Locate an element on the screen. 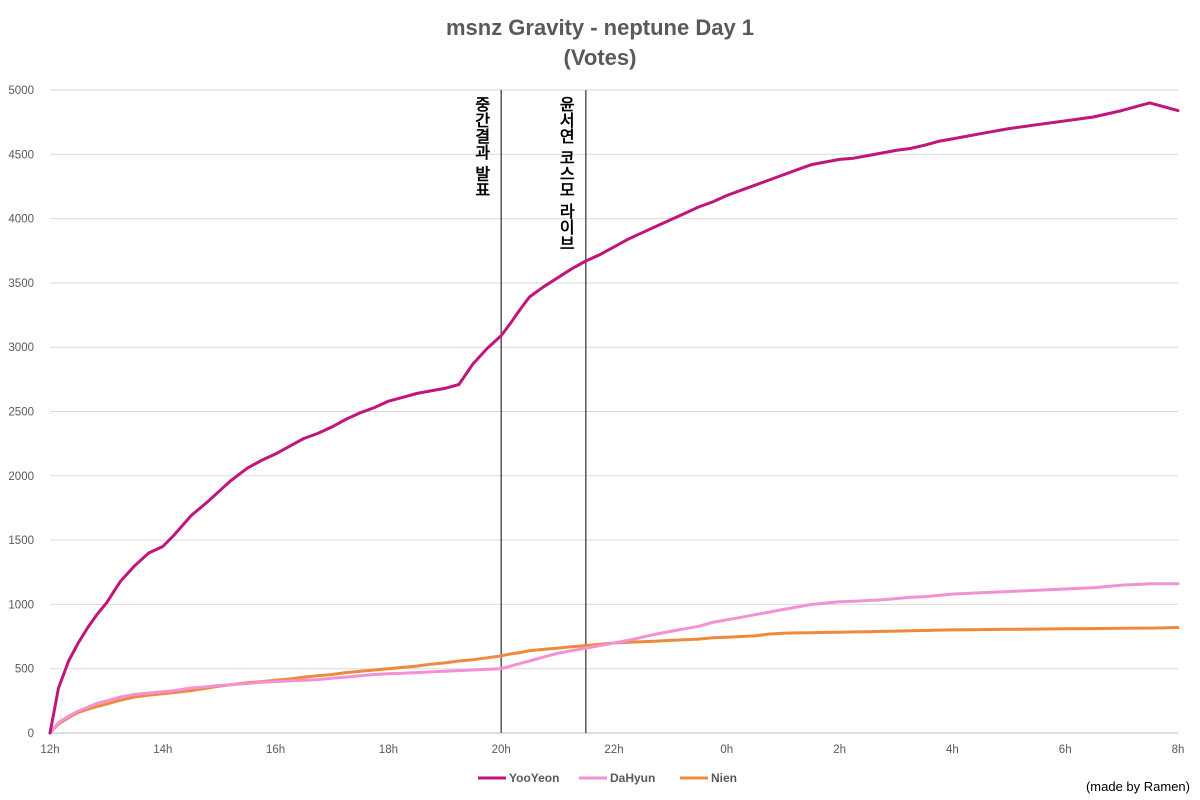 The width and height of the screenshot is (1200, 800). chart-title: msnz Gravity - neptune Day 1 is located at coordinates (600, 27).